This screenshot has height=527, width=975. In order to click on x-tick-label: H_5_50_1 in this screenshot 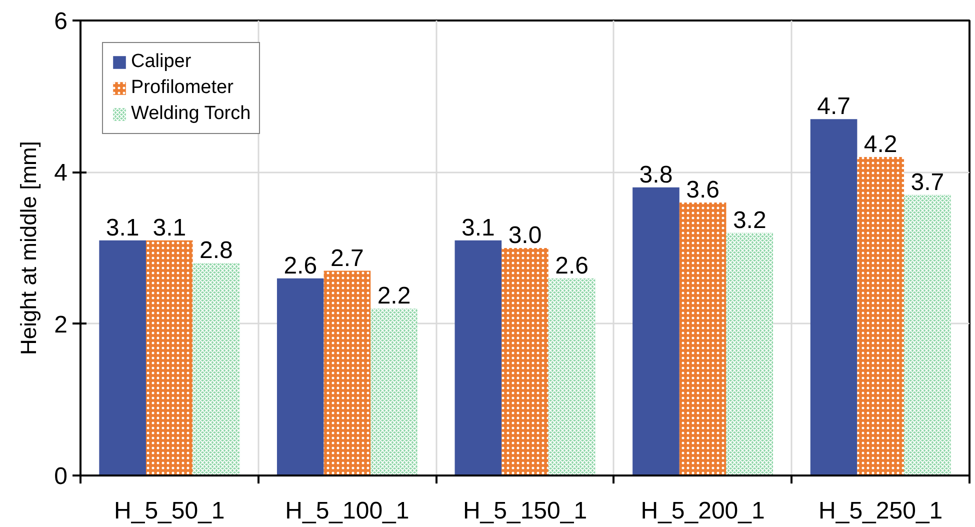, I will do `click(169, 511)`.